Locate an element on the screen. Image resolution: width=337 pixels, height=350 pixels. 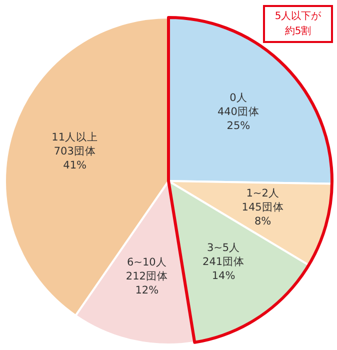
data-label: 145団体 8% is located at coordinates (263, 215).